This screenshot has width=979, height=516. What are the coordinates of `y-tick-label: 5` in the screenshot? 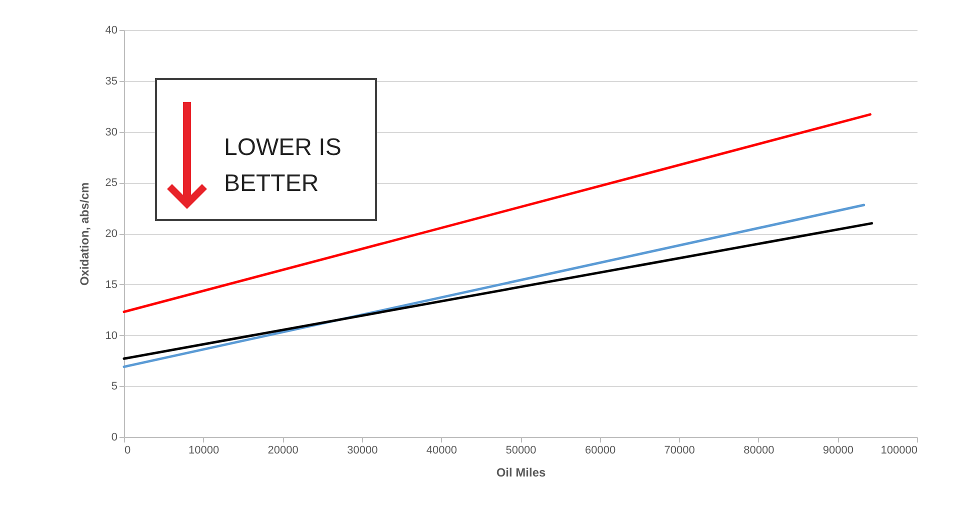 It's located at (114, 386).